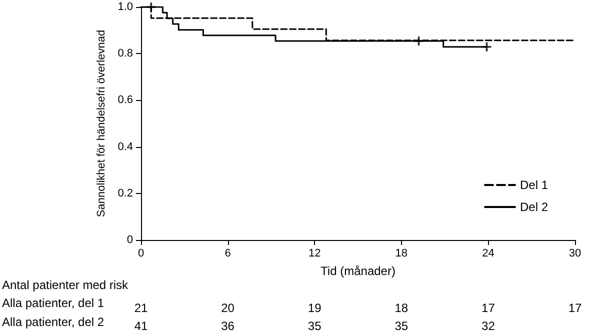 The image size is (598, 333). Describe the element at coordinates (228, 326) in the screenshot. I see `text: 36` at that location.